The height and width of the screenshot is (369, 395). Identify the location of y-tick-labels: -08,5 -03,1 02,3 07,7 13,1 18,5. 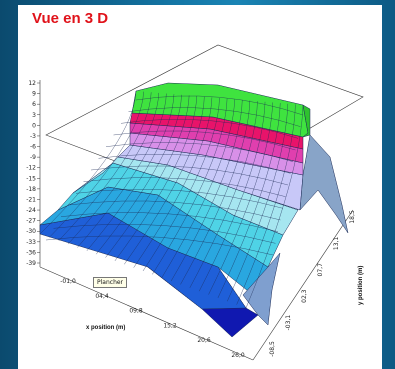
(312, 283).